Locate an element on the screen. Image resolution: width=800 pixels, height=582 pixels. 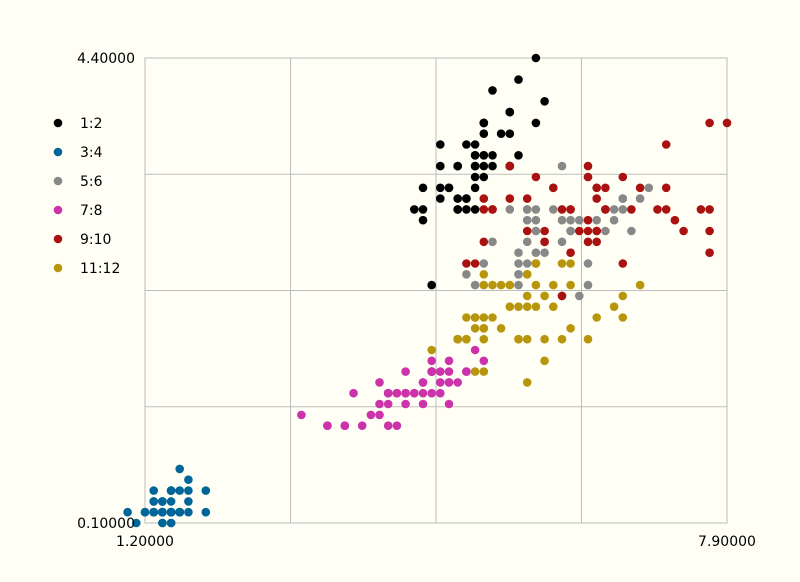
legend-label: 9:10 is located at coordinates (95, 240).